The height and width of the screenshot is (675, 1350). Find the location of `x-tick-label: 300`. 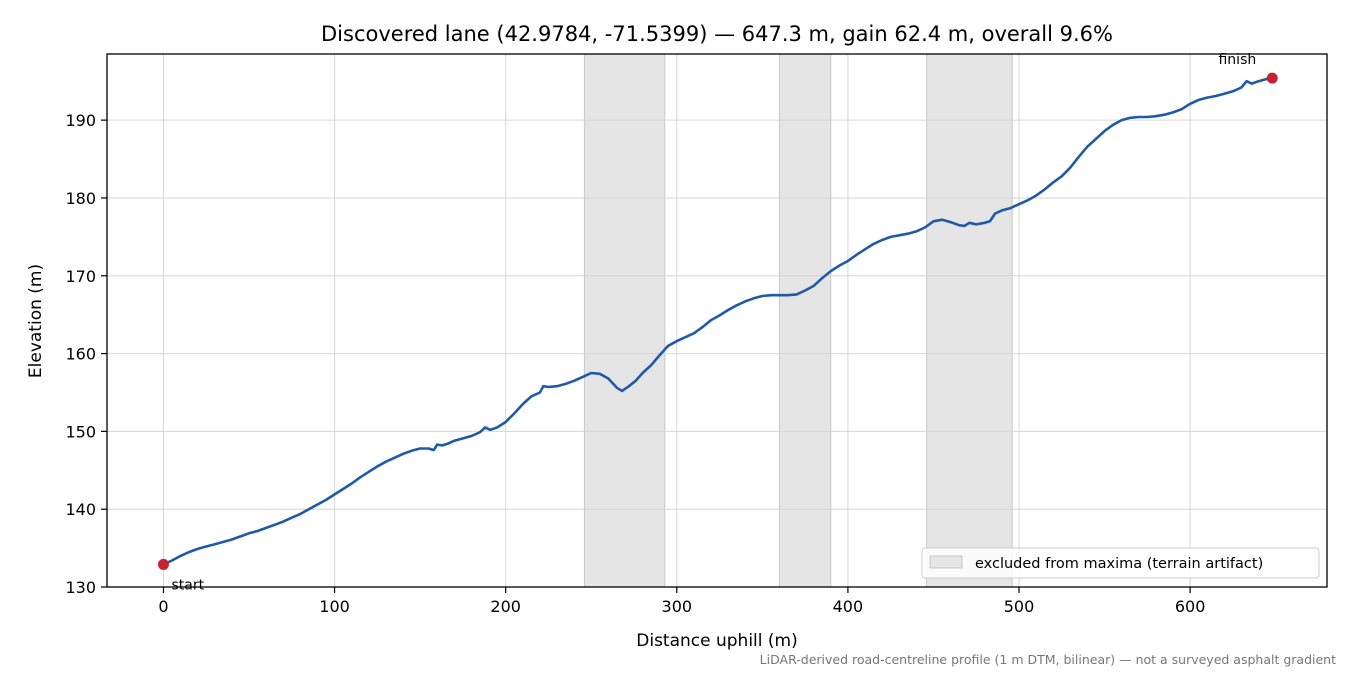

x-tick-label: 300 is located at coordinates (677, 606).